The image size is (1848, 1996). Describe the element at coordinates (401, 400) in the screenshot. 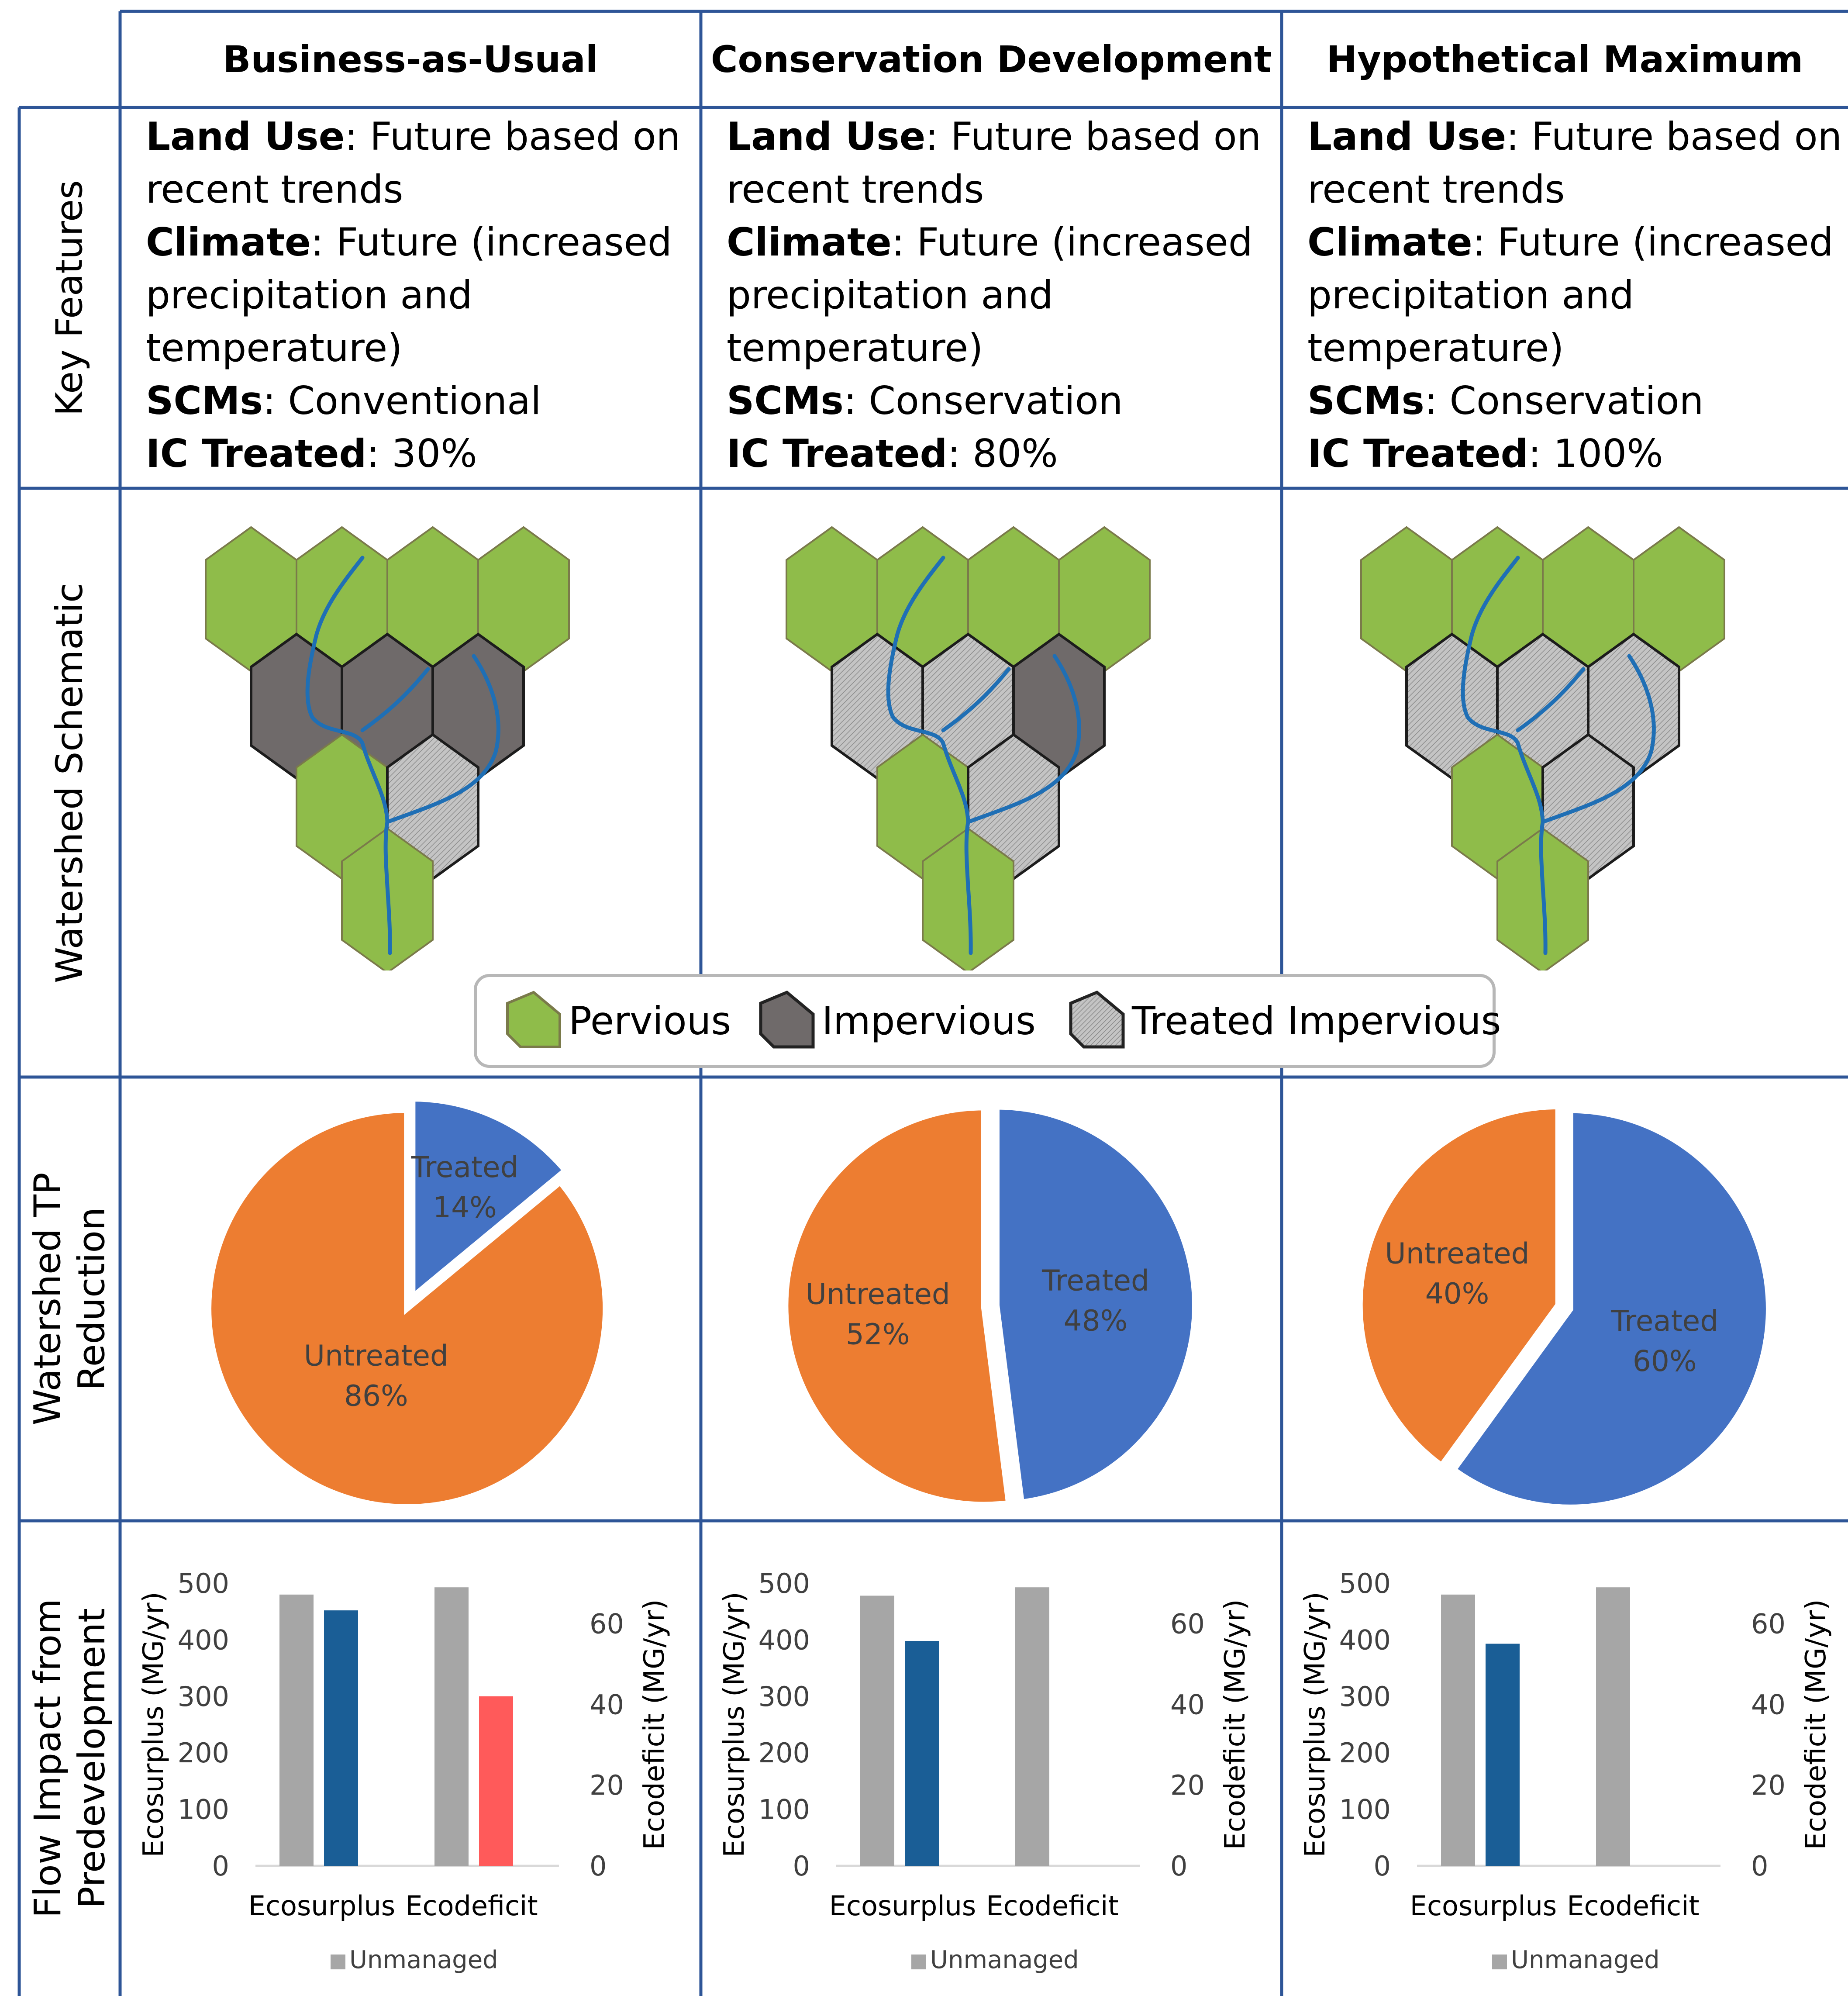

I see `feature-value: : Conventional` at that location.